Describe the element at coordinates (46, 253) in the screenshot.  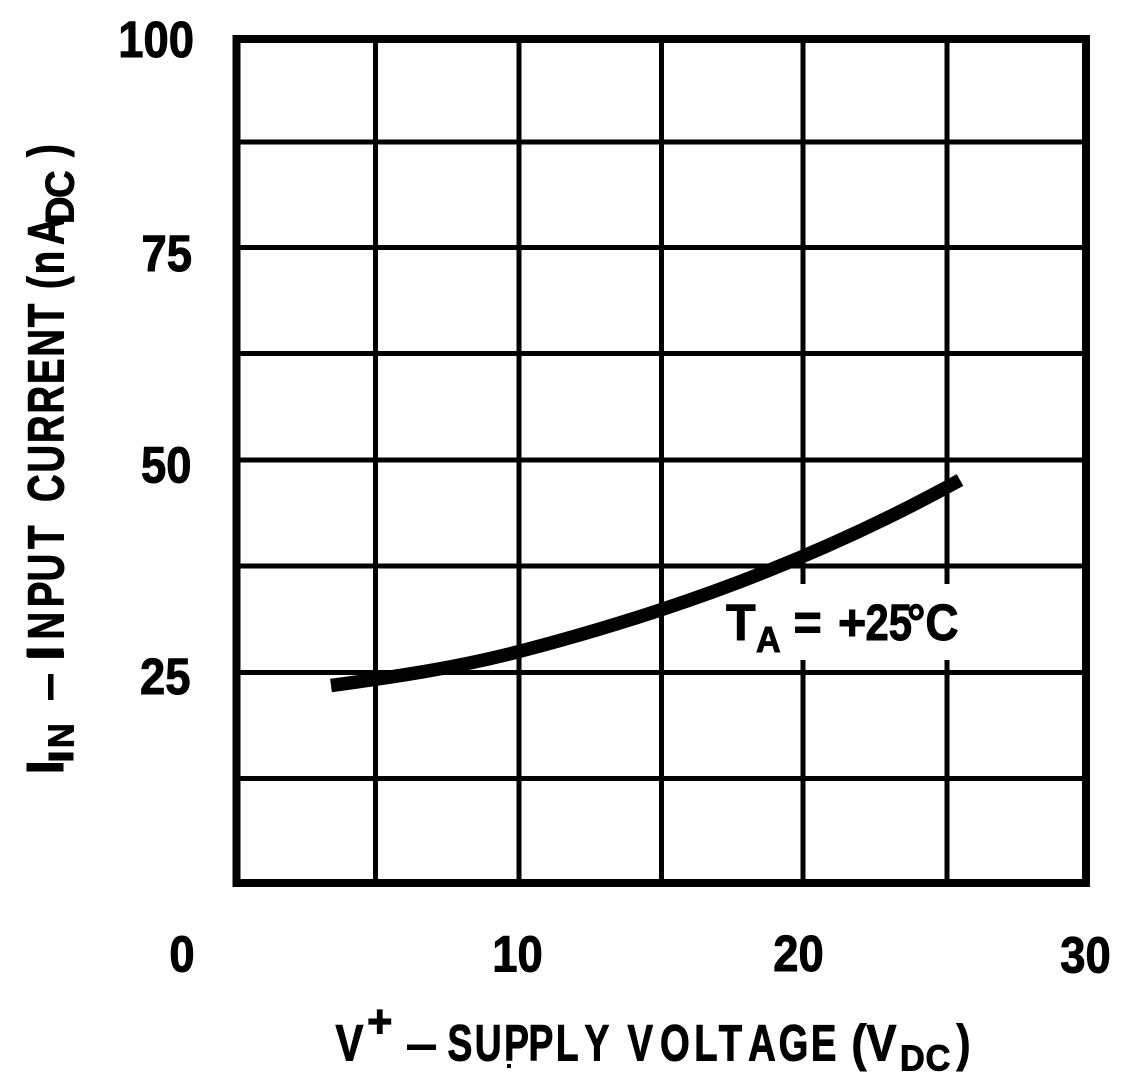
I see `svg-text: (nA` at that location.